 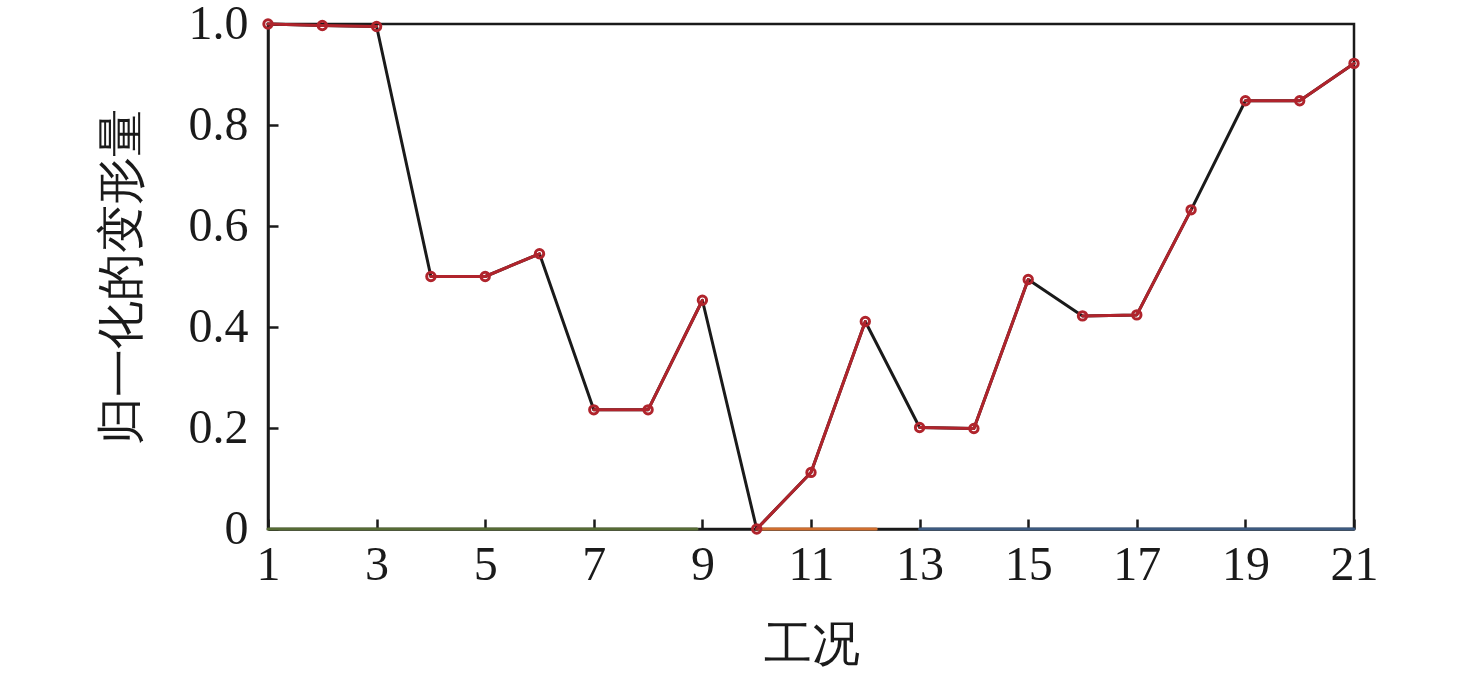 I want to click on y-tick-label: 0, so click(x=236, y=527).